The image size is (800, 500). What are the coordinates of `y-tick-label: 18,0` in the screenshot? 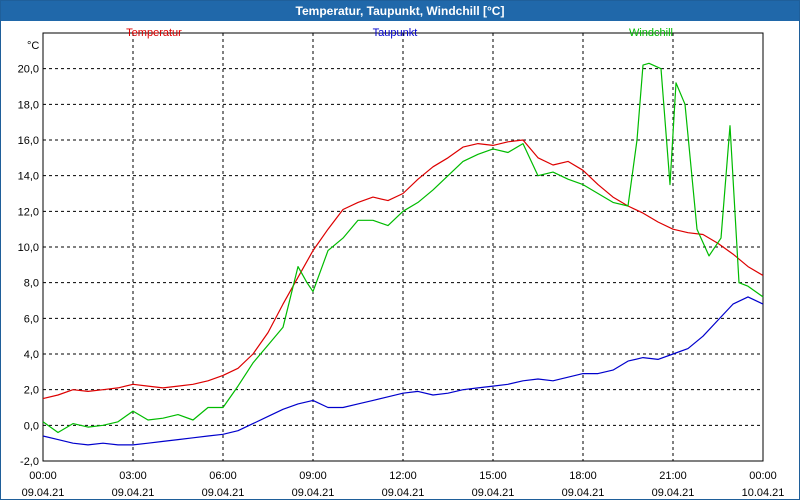 It's located at (28, 105).